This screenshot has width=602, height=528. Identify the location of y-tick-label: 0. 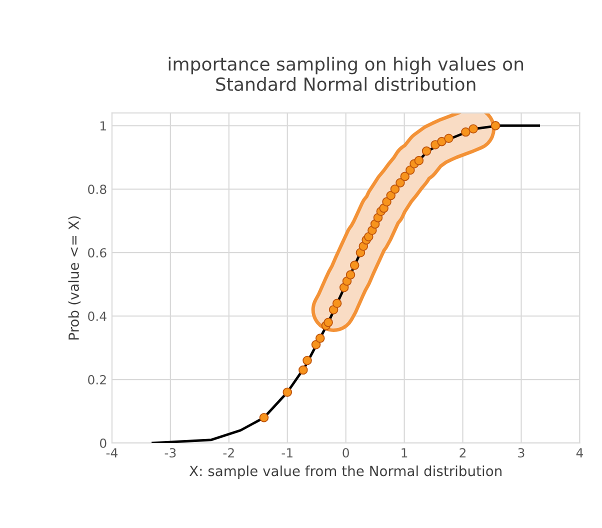
(103, 443).